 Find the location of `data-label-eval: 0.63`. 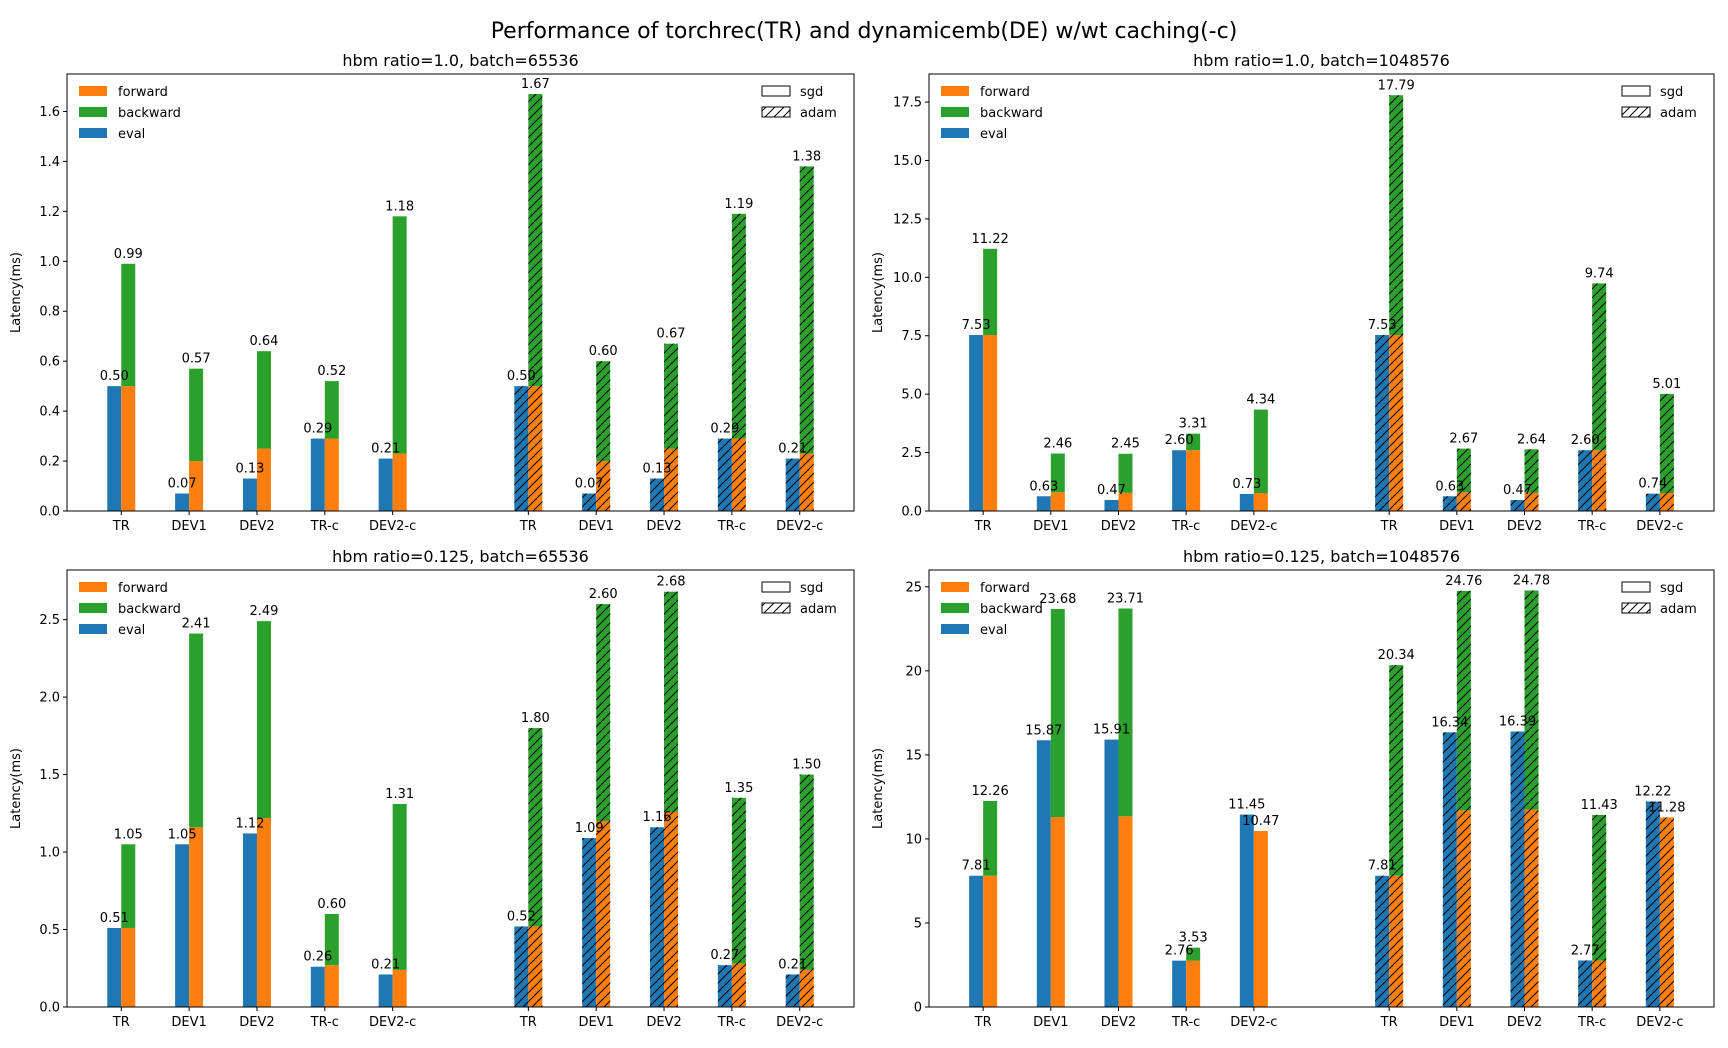

data-label-eval: 0.63 is located at coordinates (1449, 486).